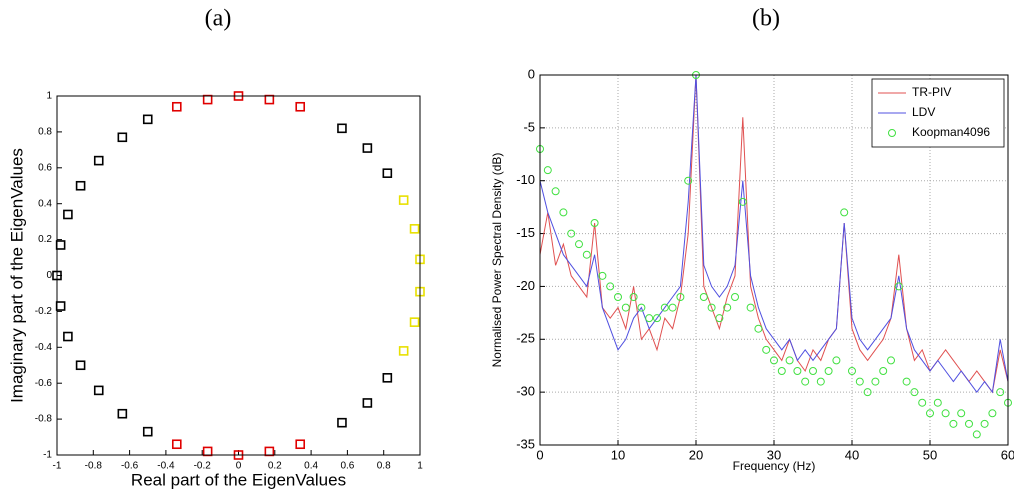 This screenshot has height=492, width=1014. I want to click on y-tick-label: 0.4, so click(45, 203).